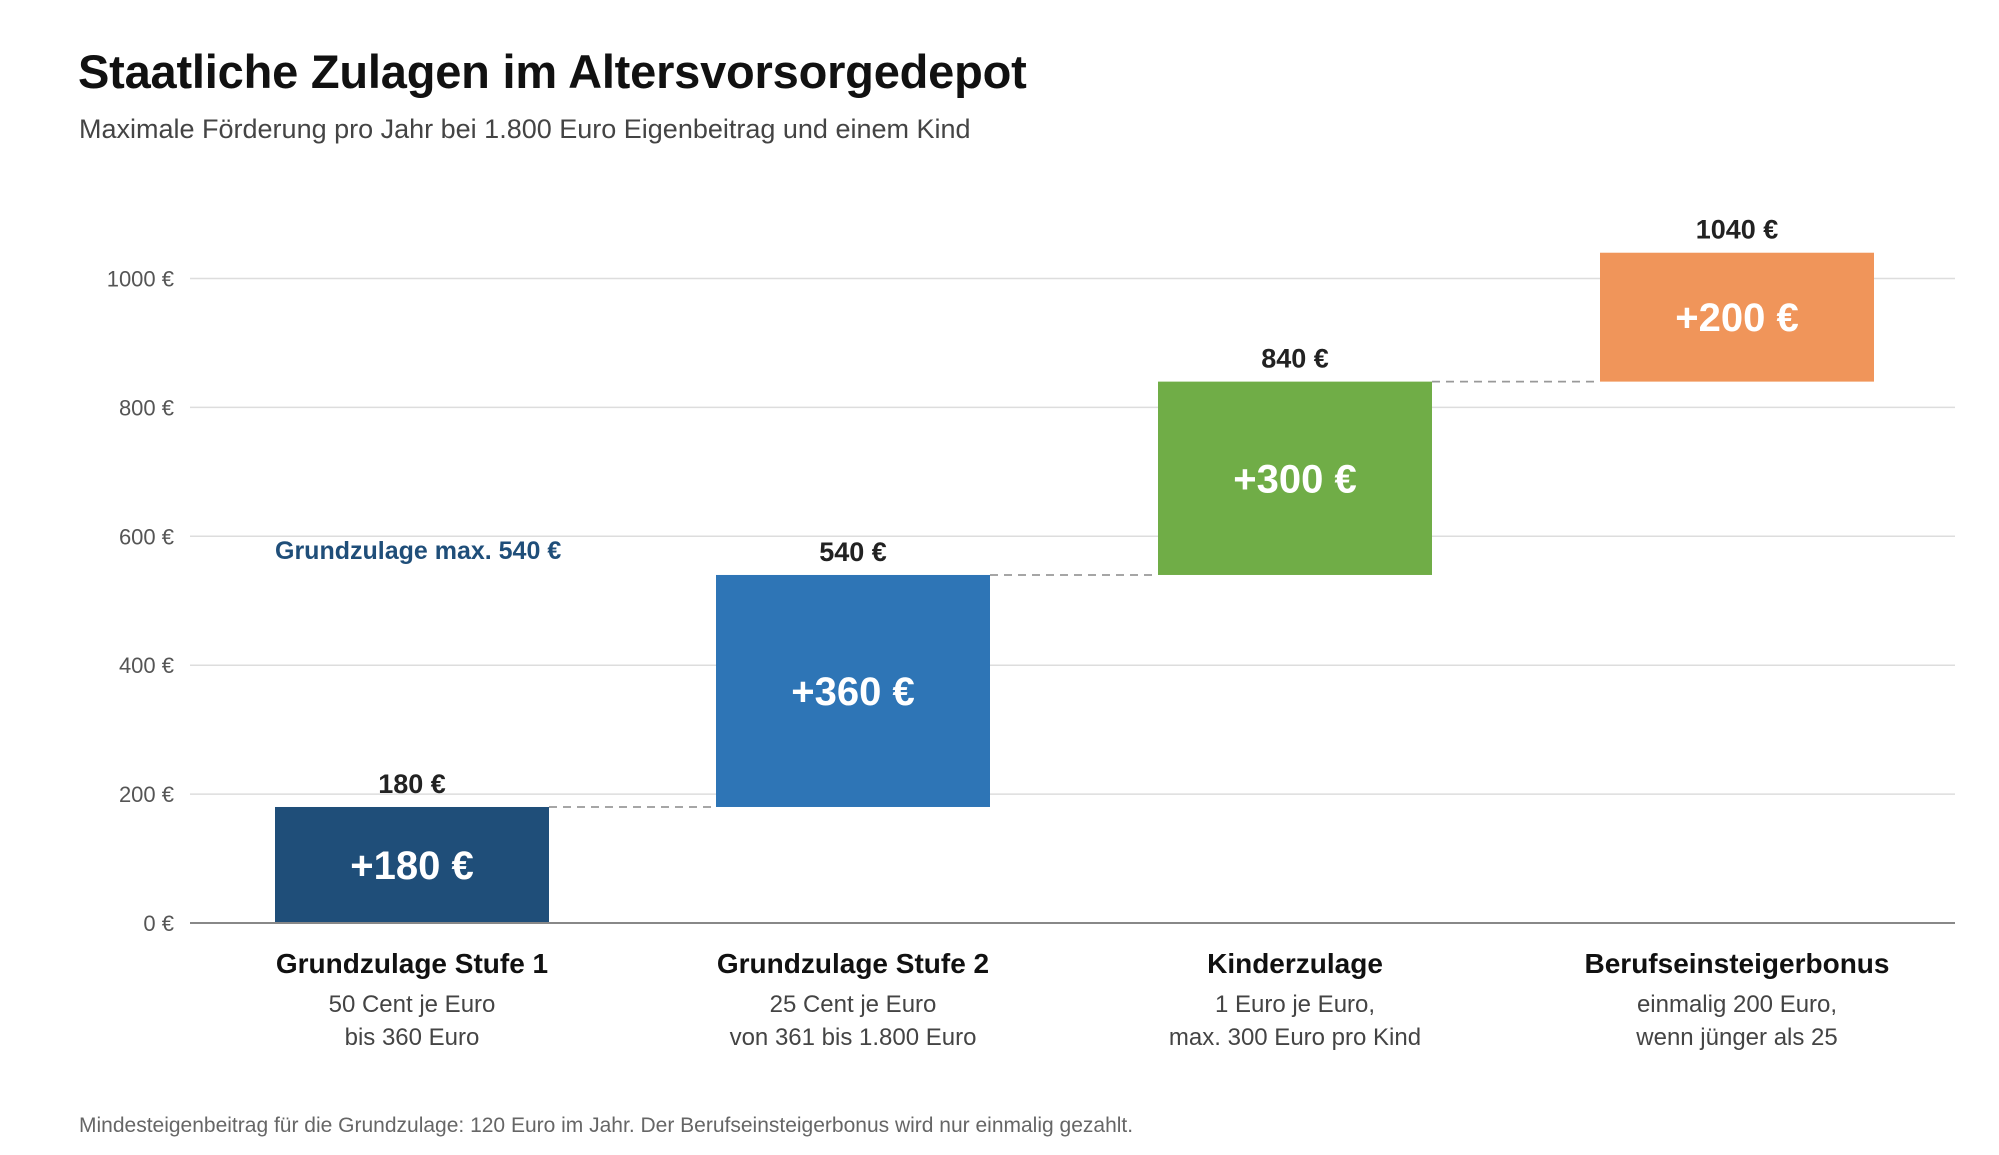  What do you see at coordinates (1737, 963) in the screenshot?
I see `category-label: Berufseinsteigerbonus` at bounding box center [1737, 963].